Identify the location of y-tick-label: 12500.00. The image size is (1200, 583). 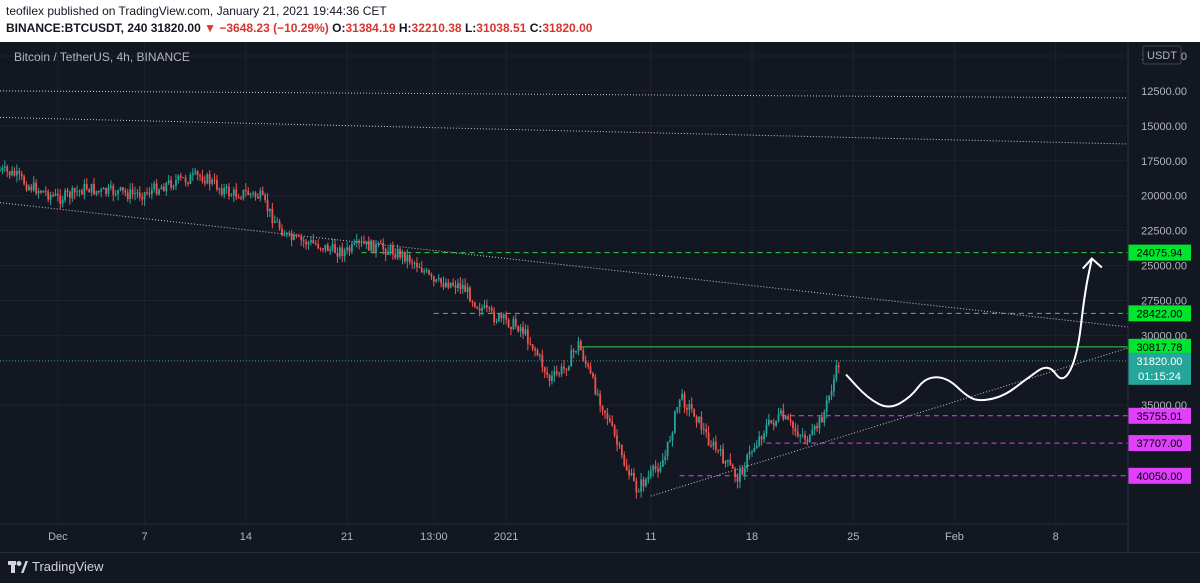
(1164, 92).